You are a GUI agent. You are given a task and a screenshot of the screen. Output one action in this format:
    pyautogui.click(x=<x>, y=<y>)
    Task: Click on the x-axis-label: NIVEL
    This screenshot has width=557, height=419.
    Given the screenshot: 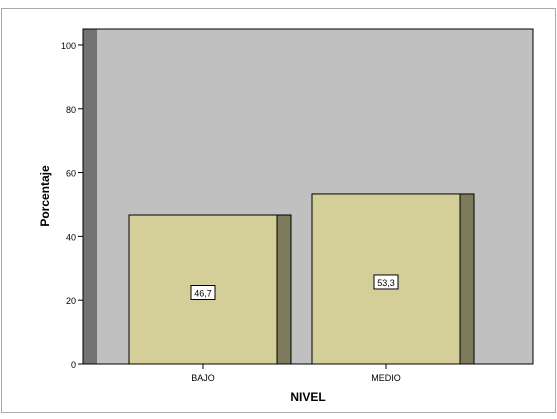 What is the action you would take?
    pyautogui.click(x=307, y=397)
    